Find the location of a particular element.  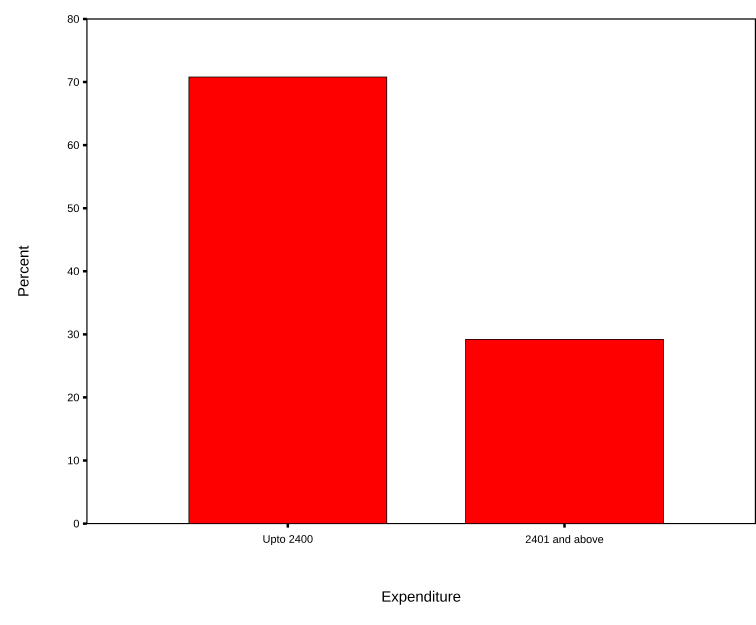

y-axis-title: Percent is located at coordinates (23, 271).